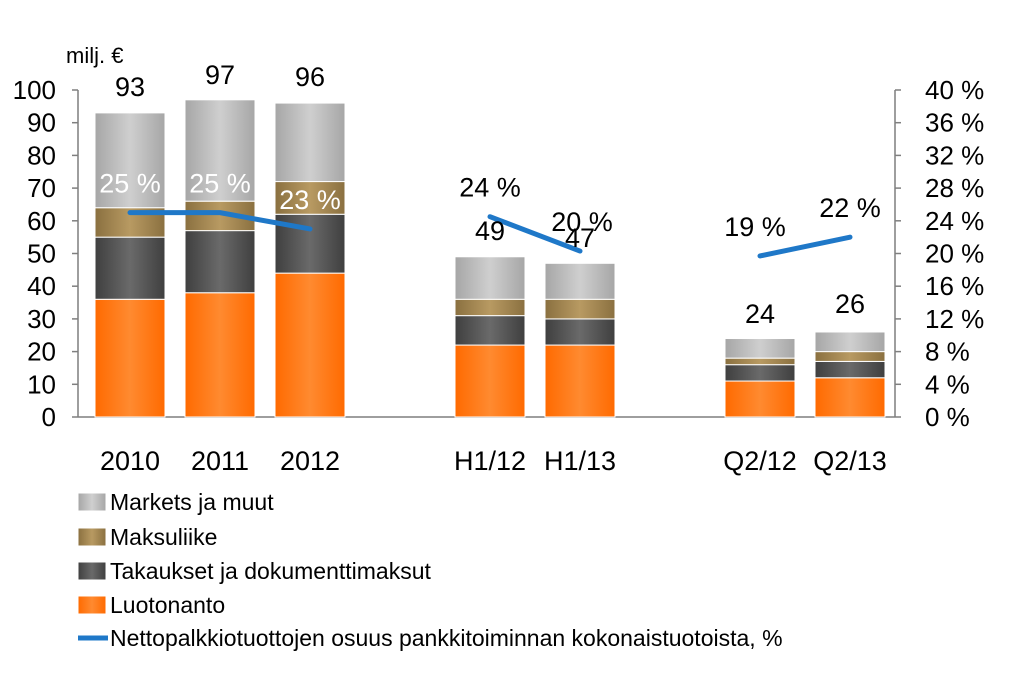 This screenshot has height=673, width=1023. Describe the element at coordinates (580, 461) in the screenshot. I see `x-tick-label: H1/13` at that location.